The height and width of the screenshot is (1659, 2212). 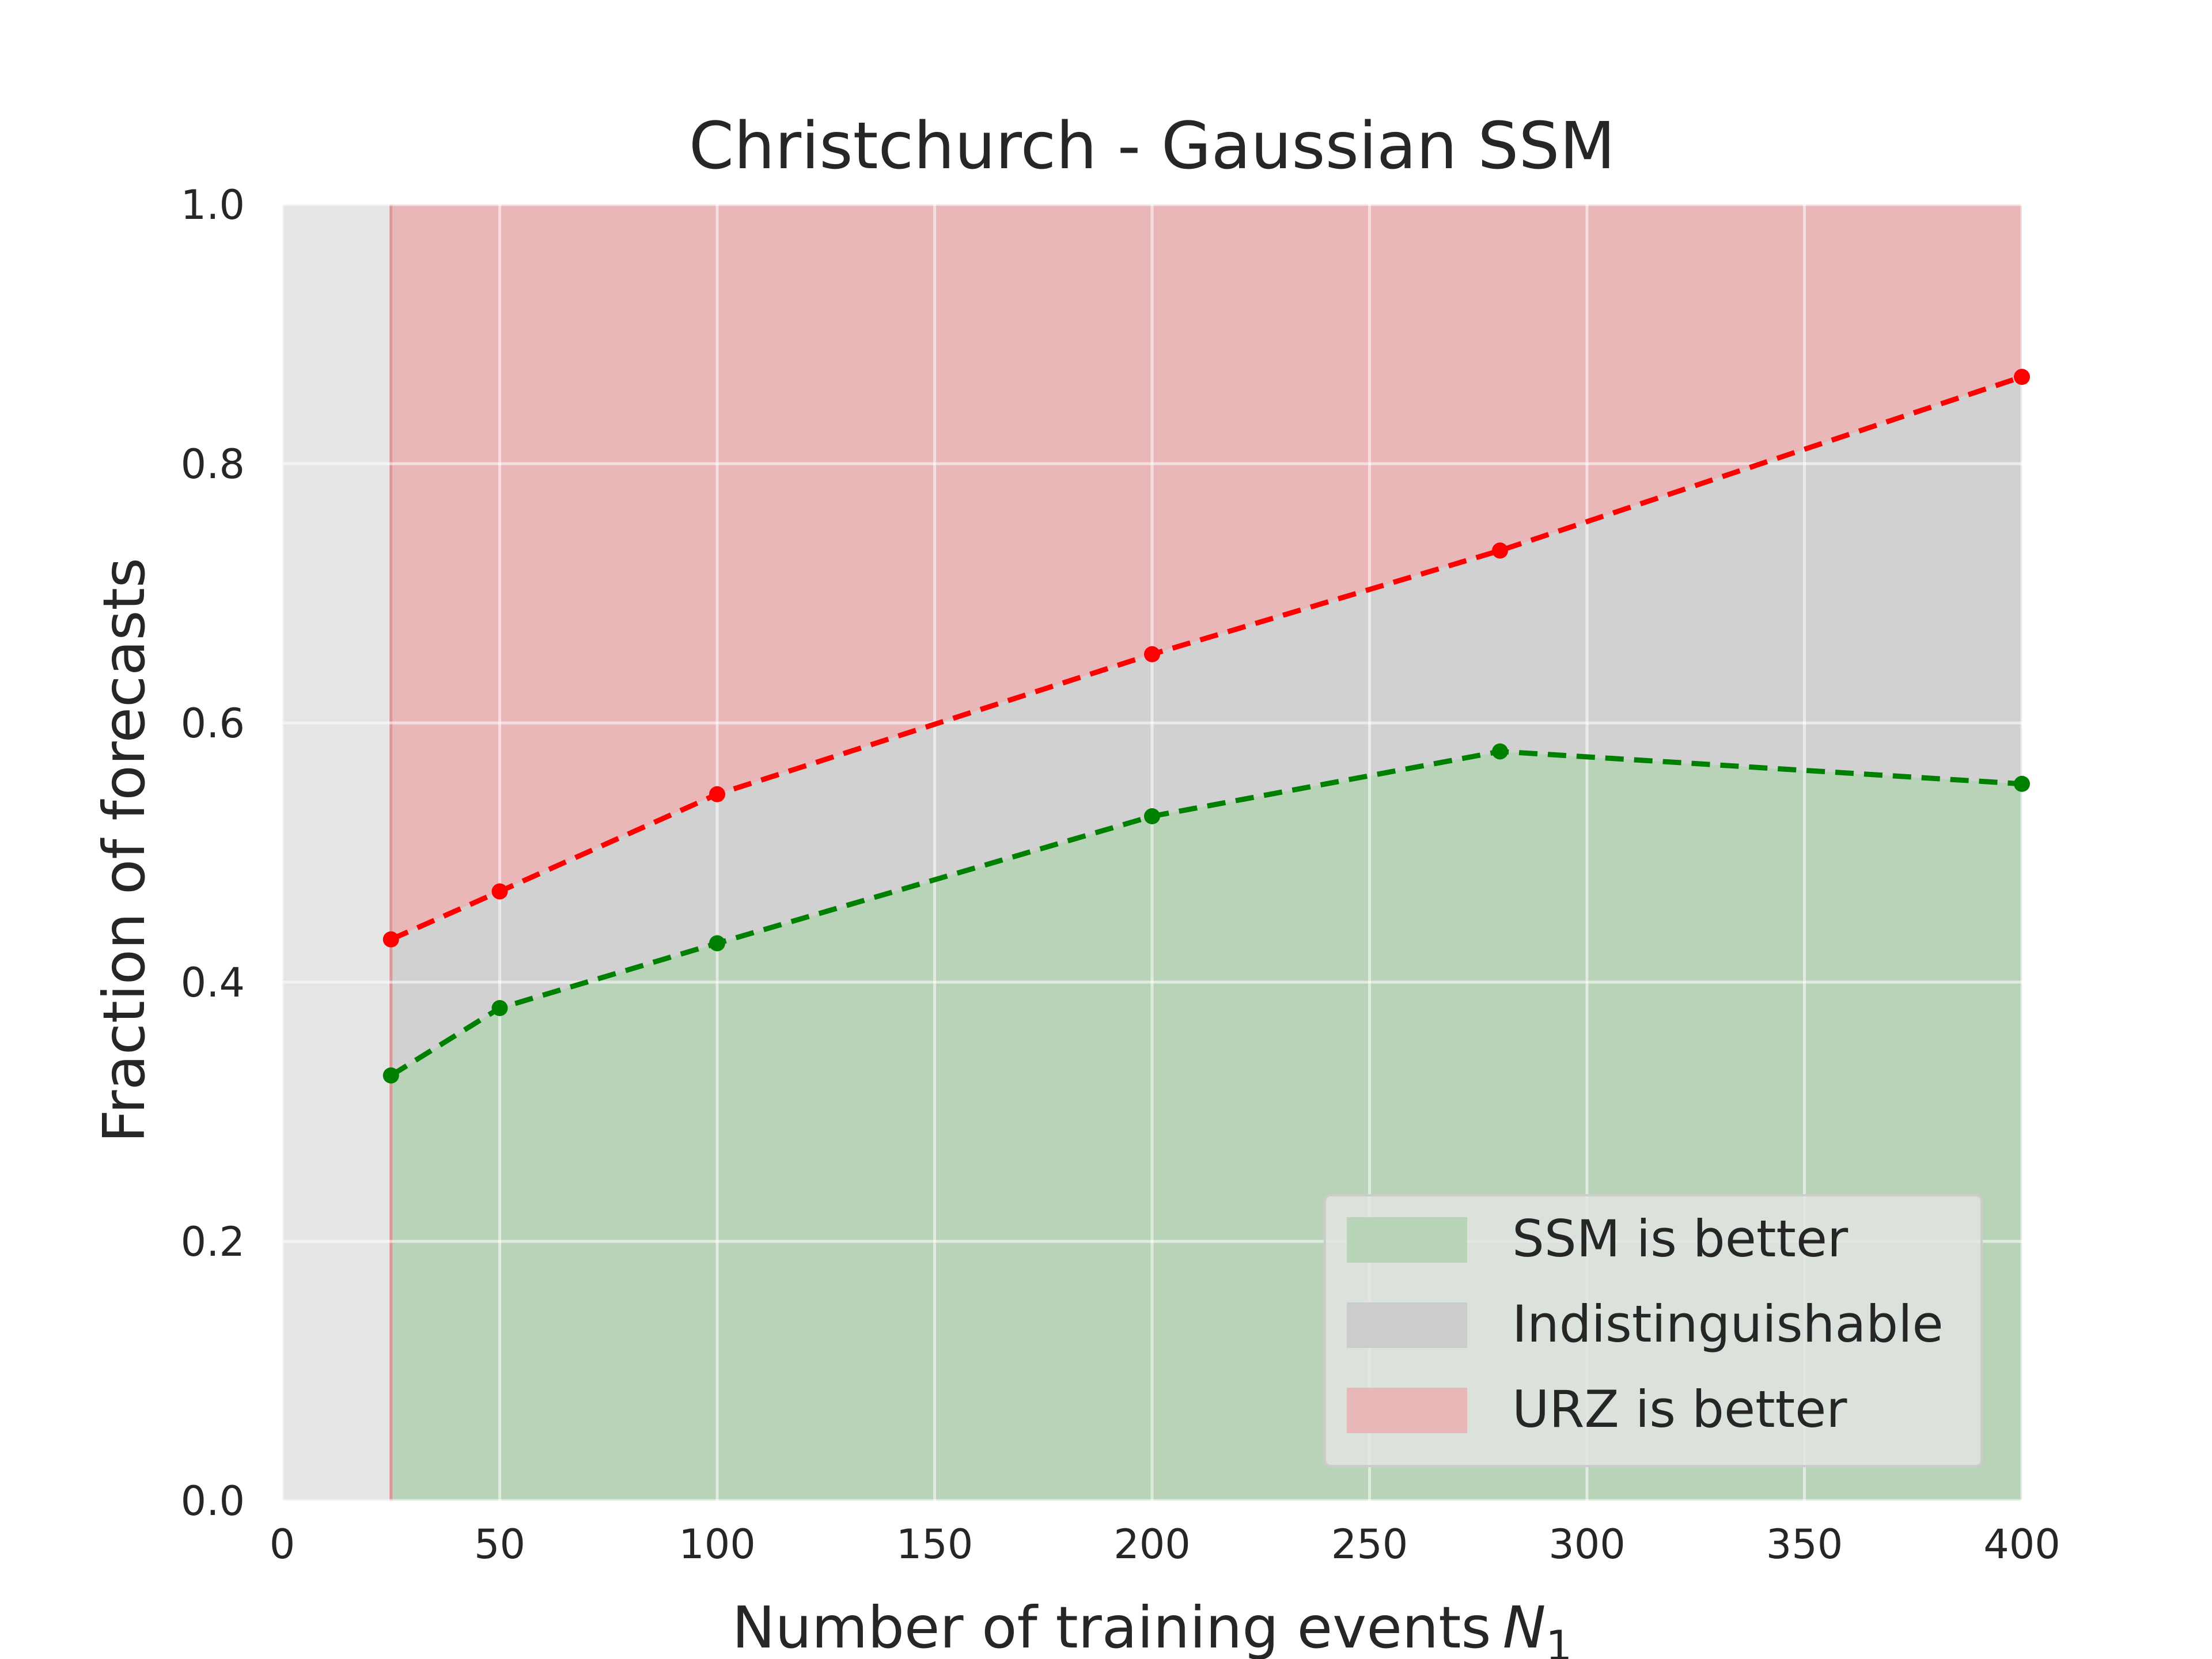 I want to click on x-tick-label: 350, so click(x=1804, y=1544).